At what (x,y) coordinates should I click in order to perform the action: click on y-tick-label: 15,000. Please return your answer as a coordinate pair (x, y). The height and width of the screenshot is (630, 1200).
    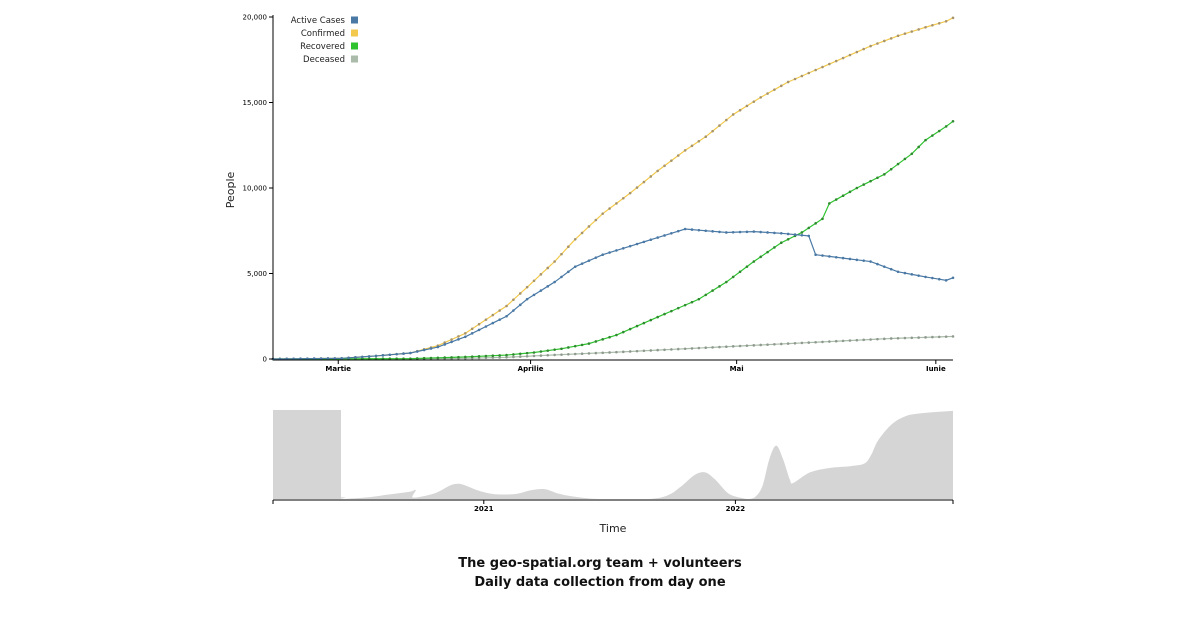
    Looking at the image, I should click on (255, 103).